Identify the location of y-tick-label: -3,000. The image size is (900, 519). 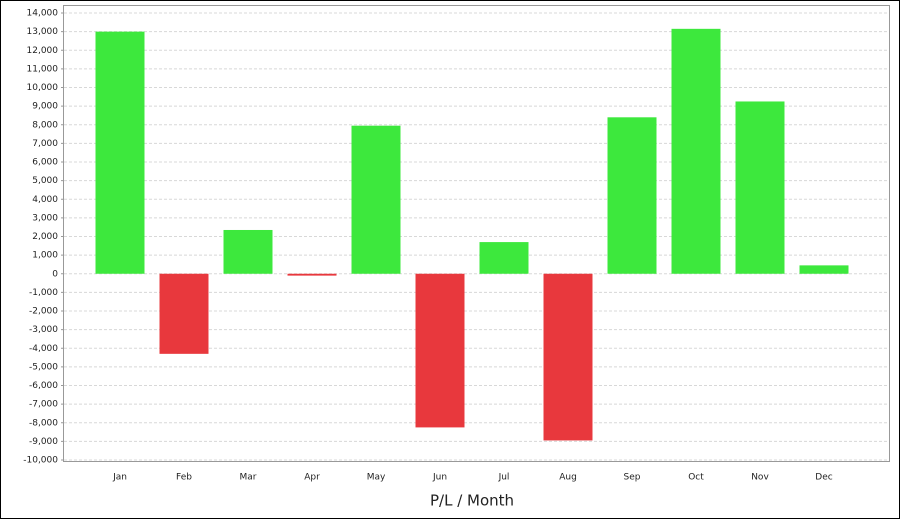
(43, 330).